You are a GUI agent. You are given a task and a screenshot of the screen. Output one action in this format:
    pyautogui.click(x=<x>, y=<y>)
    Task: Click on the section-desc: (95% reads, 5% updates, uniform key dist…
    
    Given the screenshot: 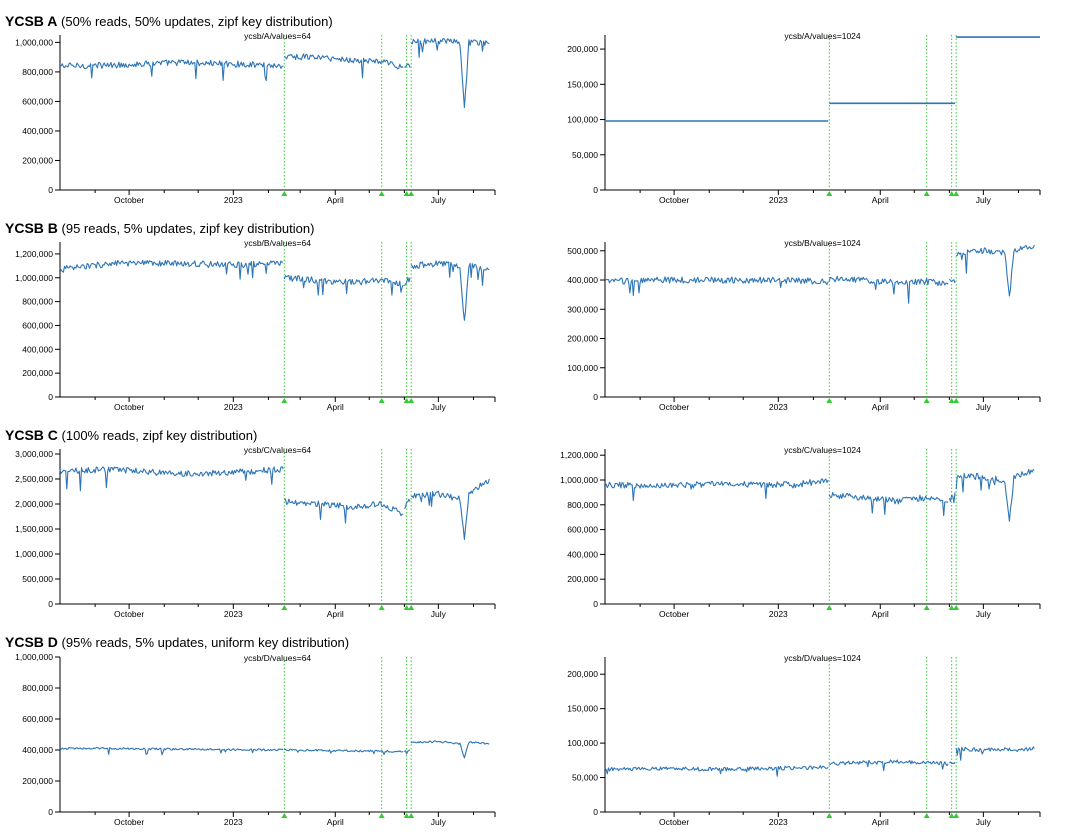 What is the action you would take?
    pyautogui.click(x=205, y=642)
    